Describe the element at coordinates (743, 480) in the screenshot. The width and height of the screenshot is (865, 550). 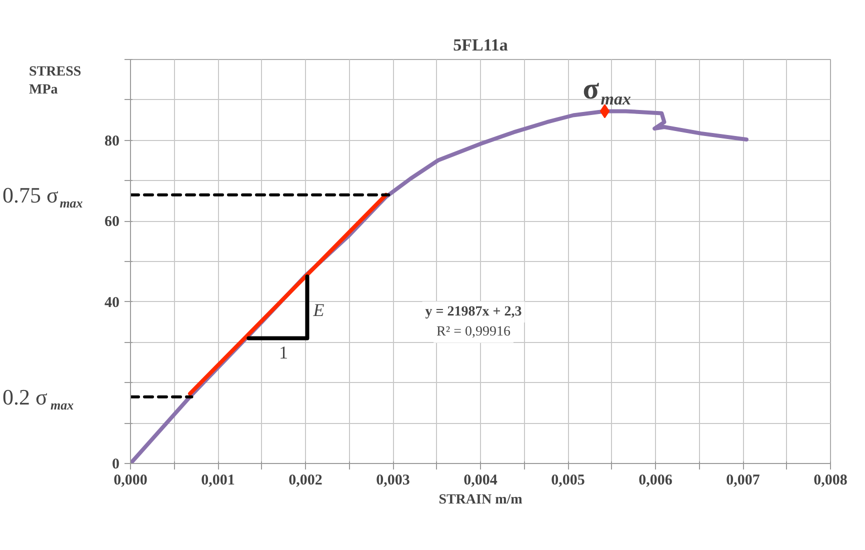
I see `x-tick-label: 0,007` at that location.